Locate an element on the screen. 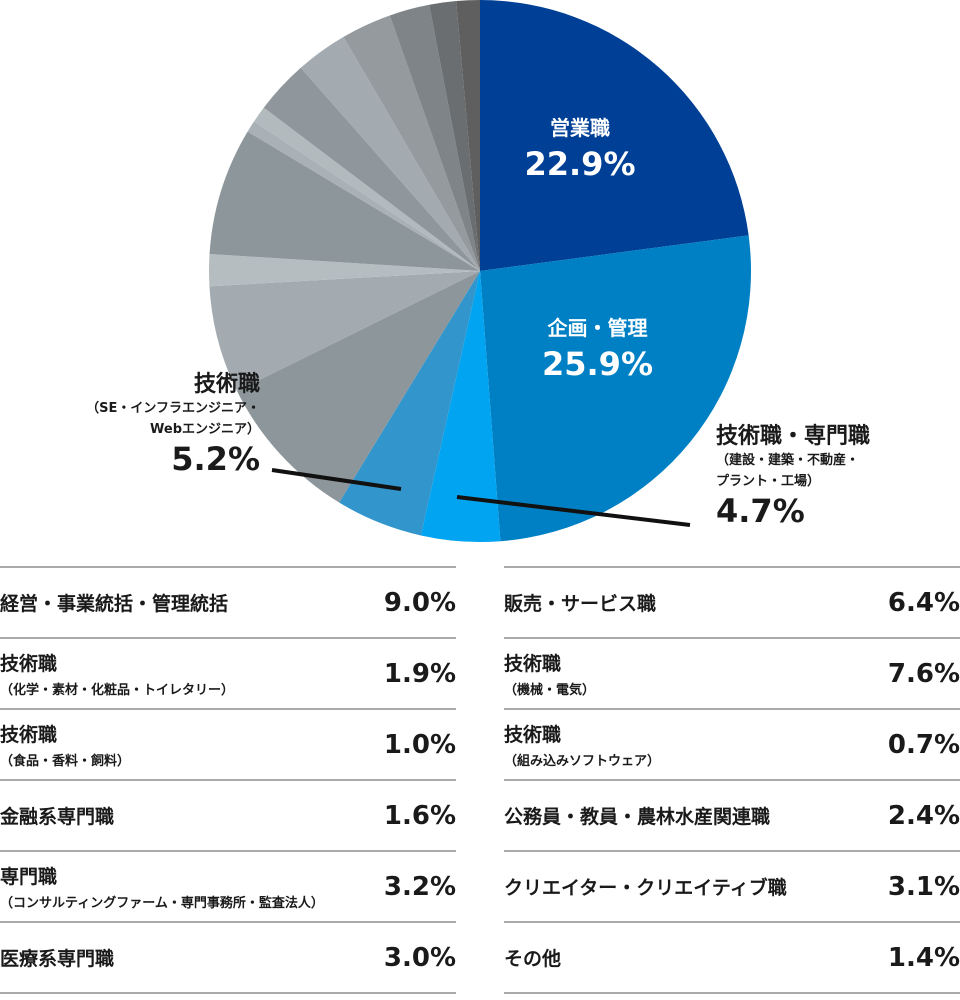 This screenshot has width=960, height=1000. row-percent: 7.6% is located at coordinates (923, 673).